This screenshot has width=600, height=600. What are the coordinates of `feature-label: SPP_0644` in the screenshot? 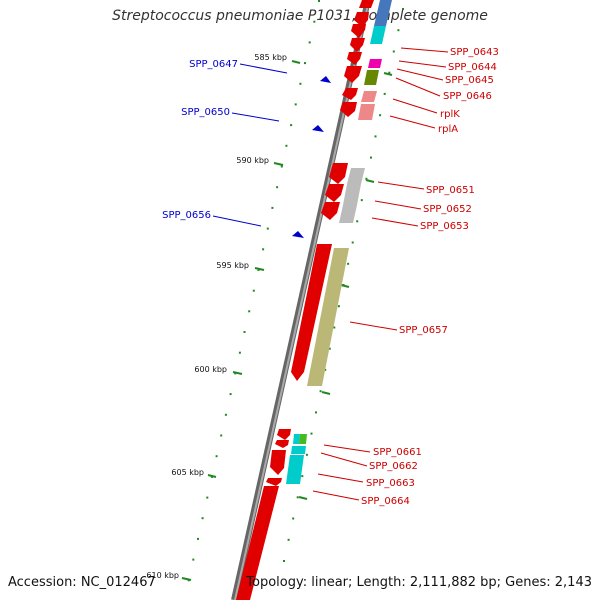 It's located at (472, 67).